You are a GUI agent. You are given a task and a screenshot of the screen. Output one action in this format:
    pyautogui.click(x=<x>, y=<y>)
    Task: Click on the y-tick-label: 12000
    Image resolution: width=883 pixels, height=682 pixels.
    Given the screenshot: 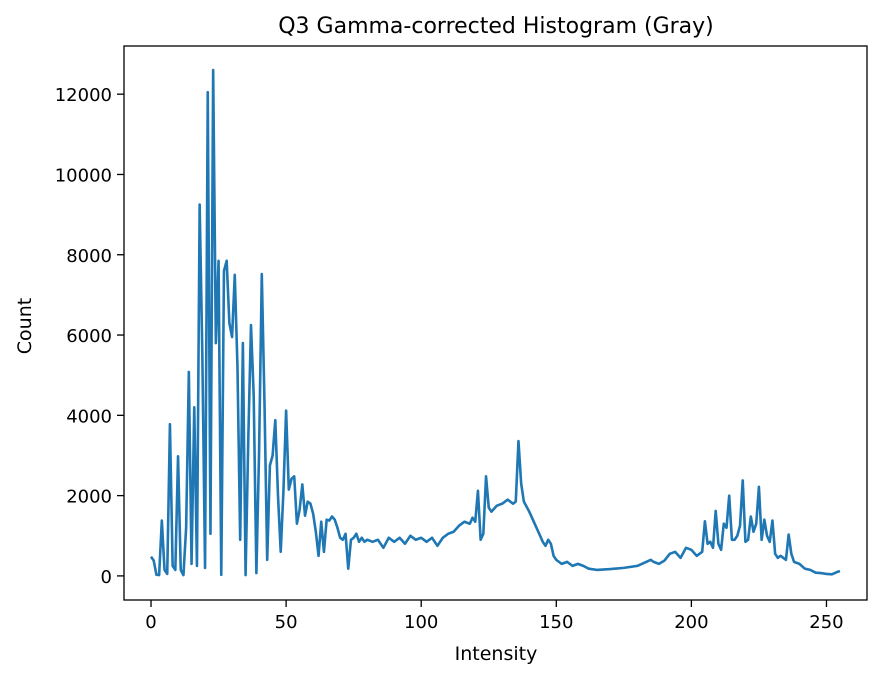 What is the action you would take?
    pyautogui.click(x=83, y=95)
    